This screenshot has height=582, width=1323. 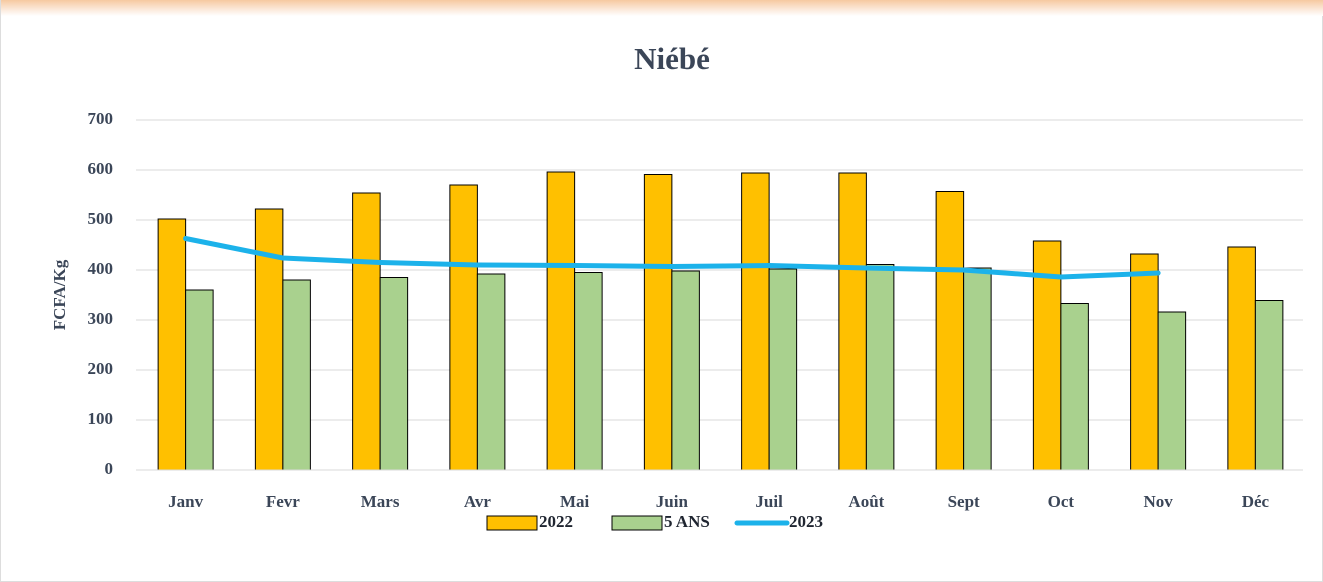 What do you see at coordinates (109, 468) in the screenshot?
I see `y-tick-label: 0` at bounding box center [109, 468].